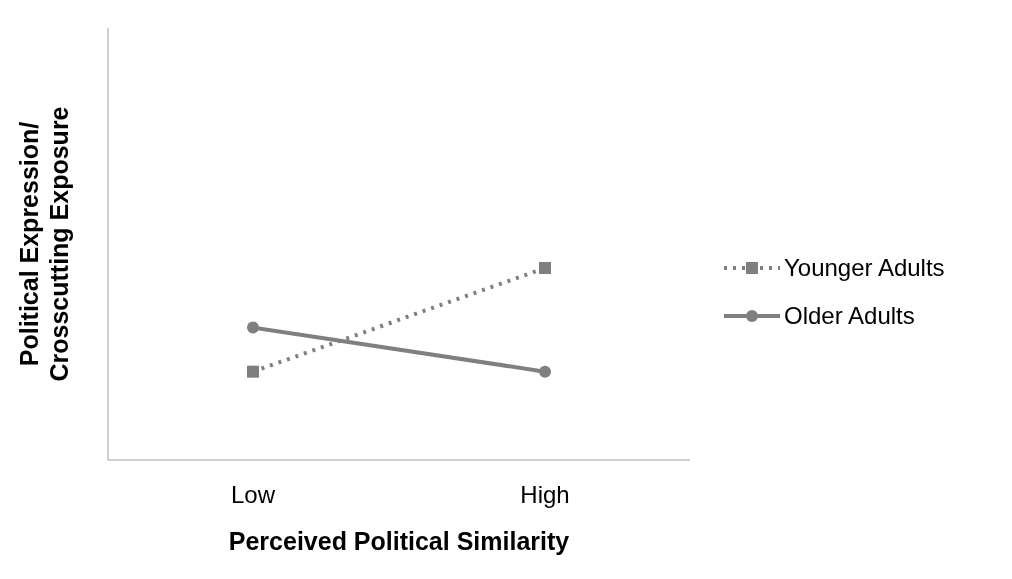  Describe the element at coordinates (545, 495) in the screenshot. I see `x-tick-label: High` at that location.